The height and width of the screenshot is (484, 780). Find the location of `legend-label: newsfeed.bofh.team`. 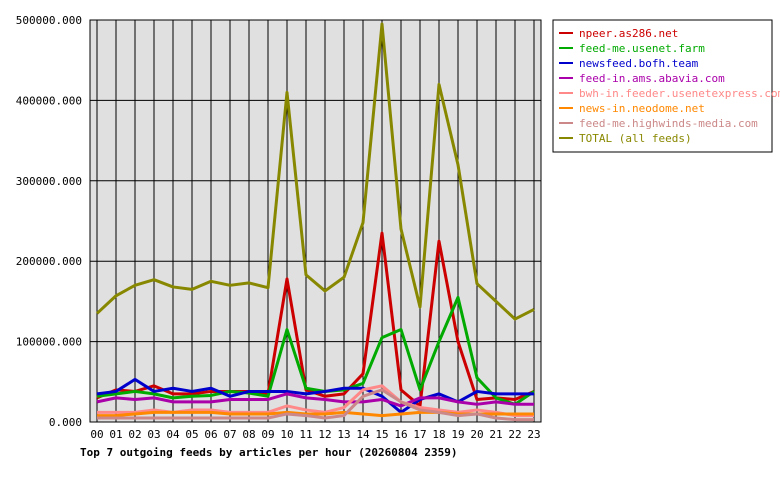

legend-label: newsfeed.bofh.team is located at coordinates (639, 63).